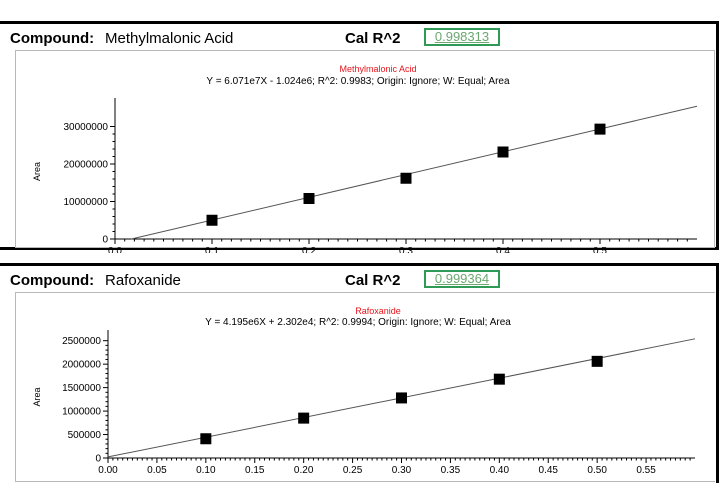 The image size is (719, 486). Describe the element at coordinates (309, 249) in the screenshot. I see `x-tick-label: 0.2` at that location.